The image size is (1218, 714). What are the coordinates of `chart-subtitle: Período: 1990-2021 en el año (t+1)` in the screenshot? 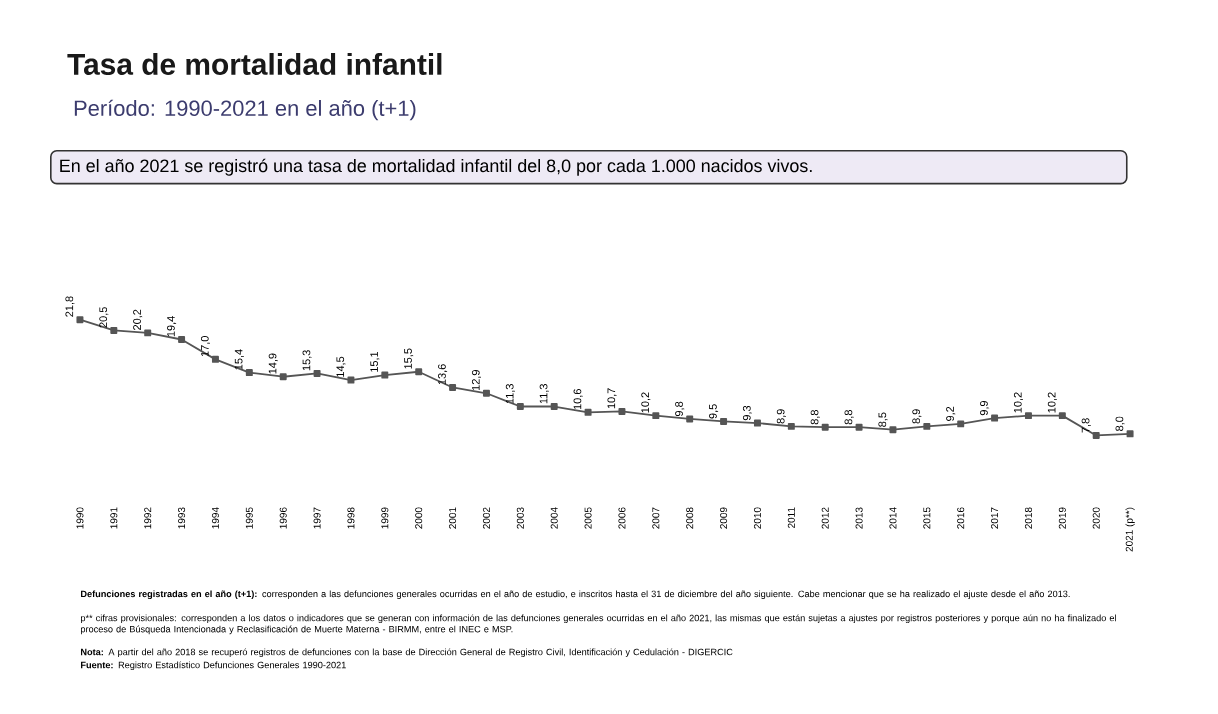 It's located at (245, 110).